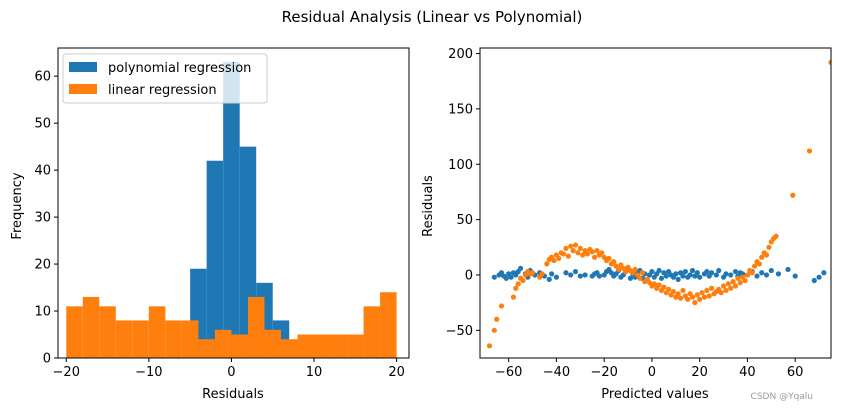  I want to click on y-tick-label: 60, so click(42, 77).